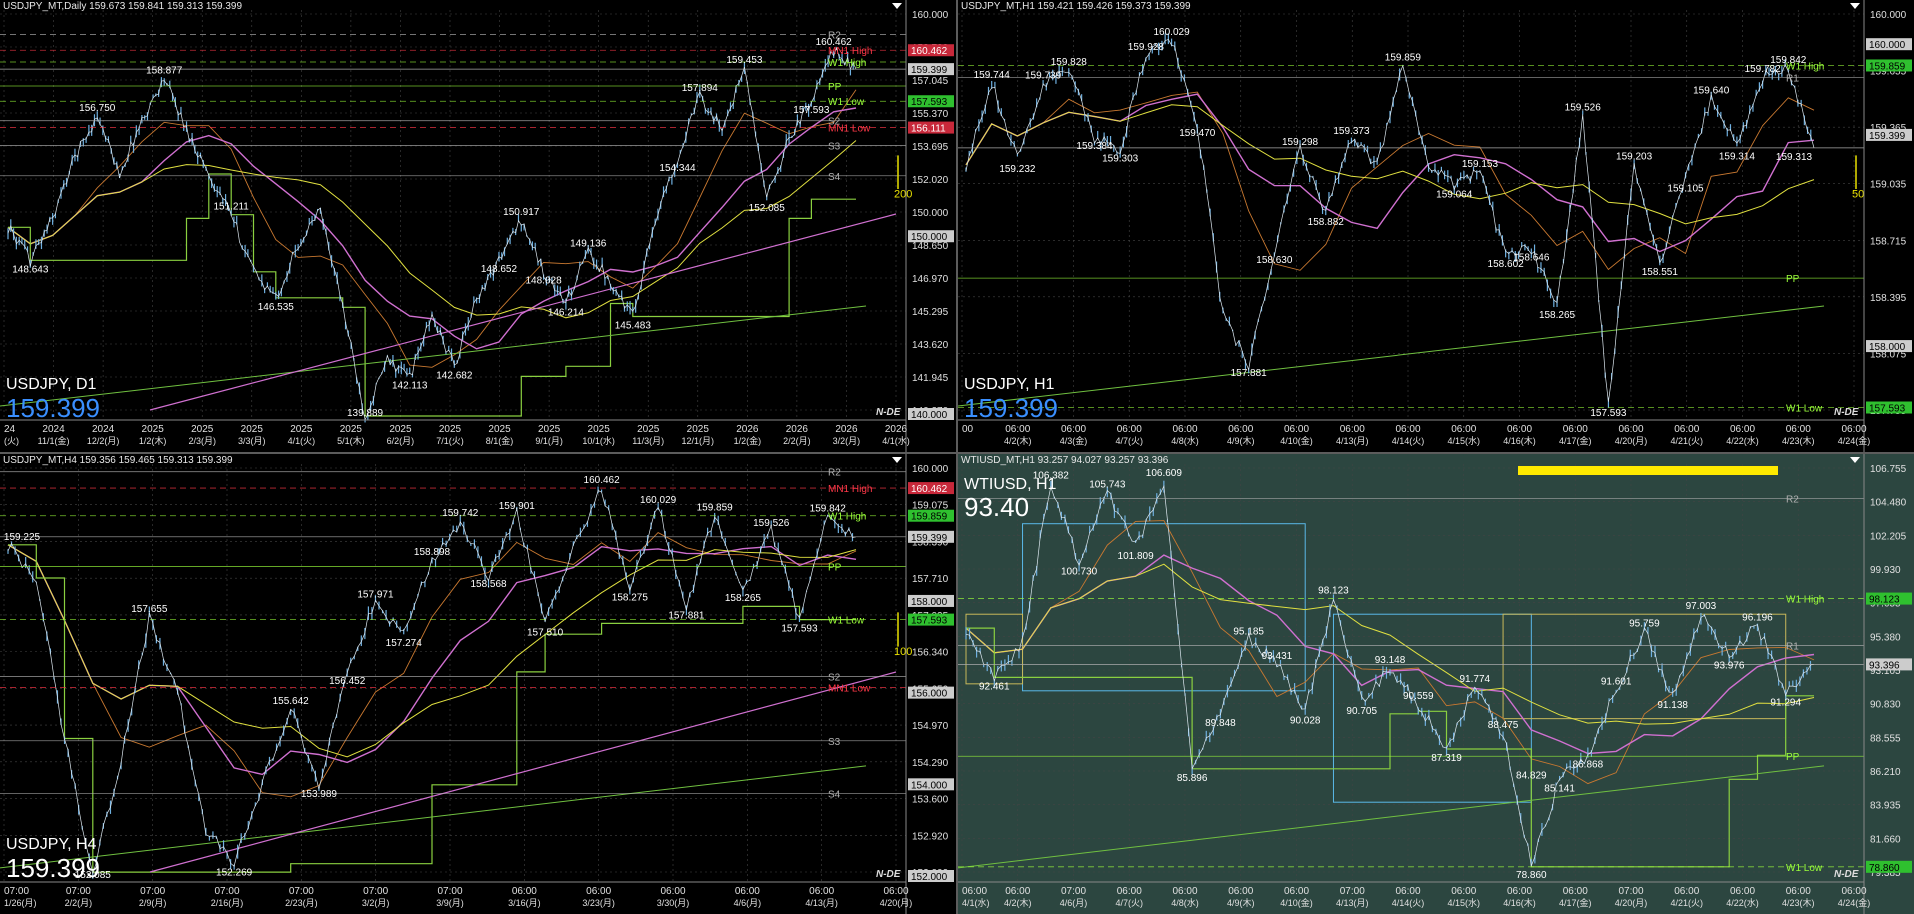 The width and height of the screenshot is (1914, 914). What do you see at coordinates (748, 903) in the screenshot?
I see `time-axis-date: 4/6(月)` at bounding box center [748, 903].